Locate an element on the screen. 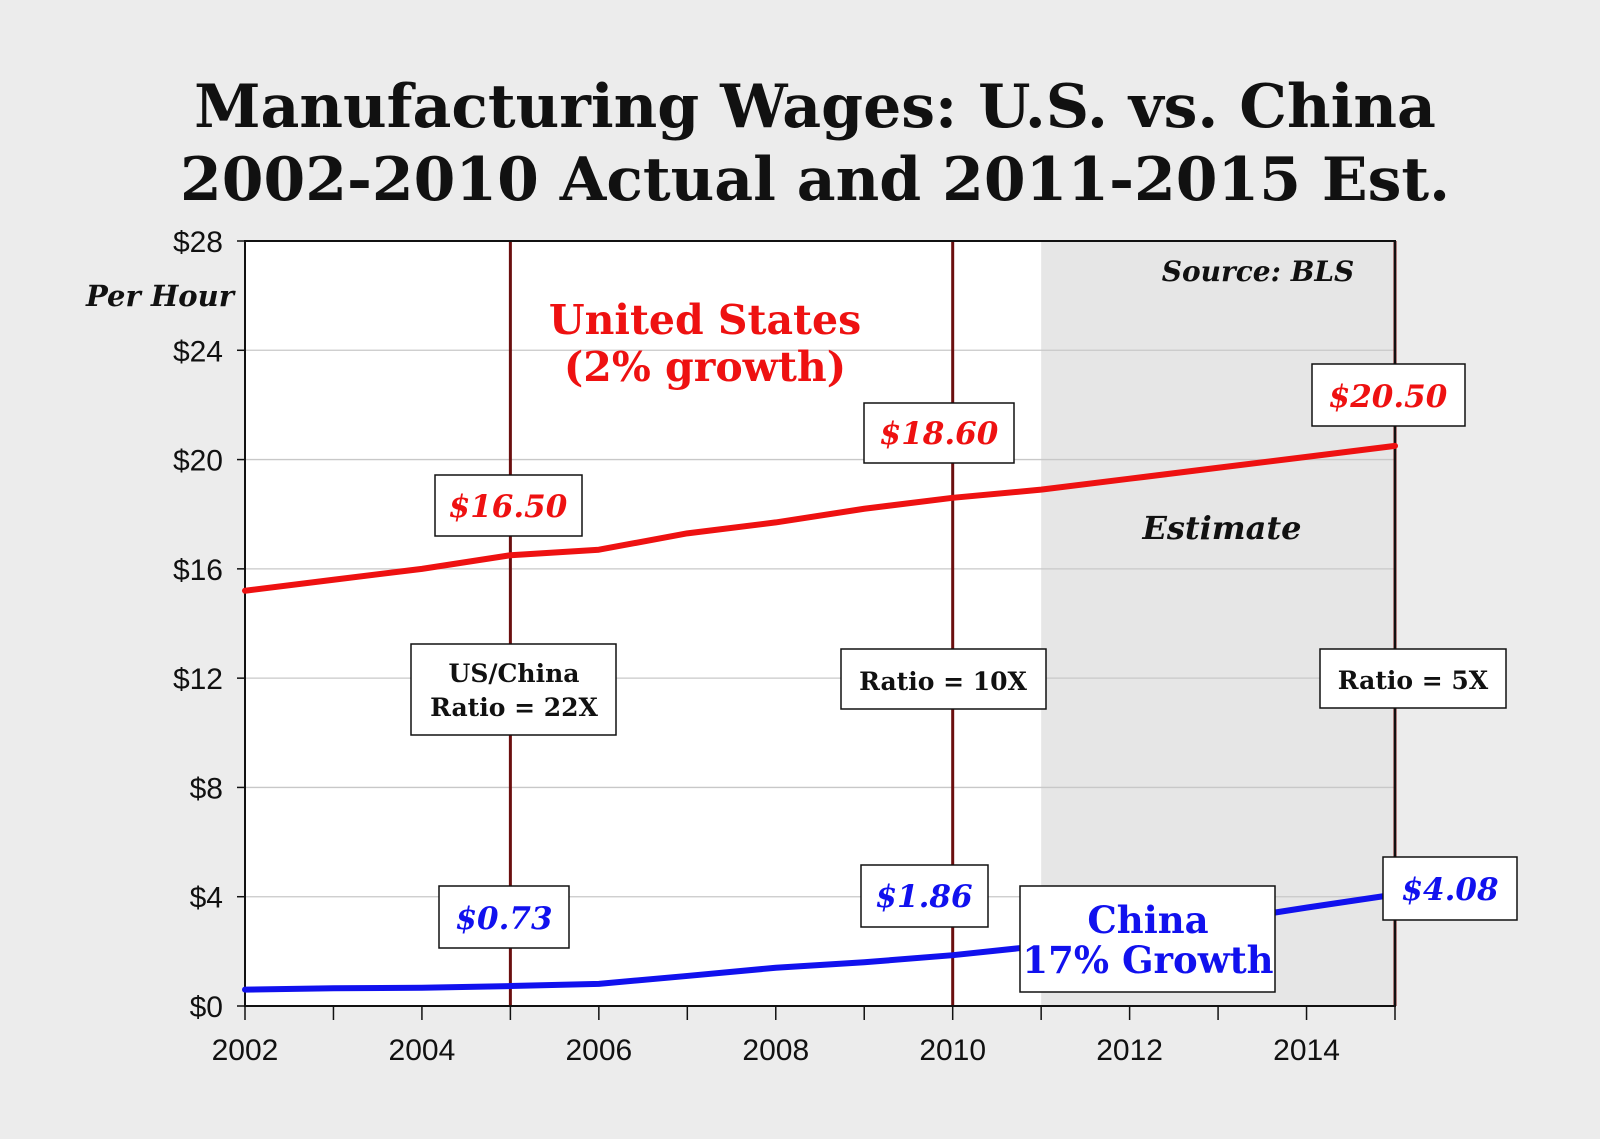 This screenshot has width=1600, height=1139. x-tick-label: 2002 is located at coordinates (245, 1050).